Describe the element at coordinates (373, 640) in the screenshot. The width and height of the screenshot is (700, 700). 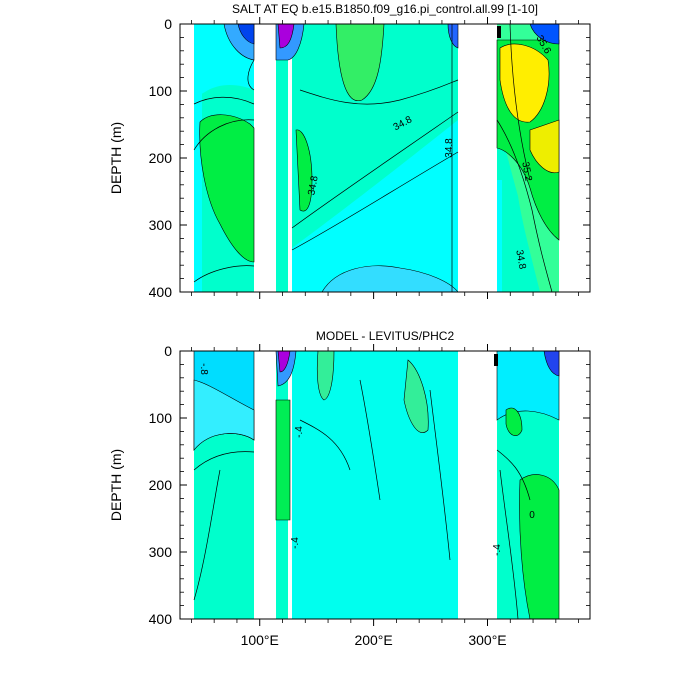
I see `x-tick-label: 200°E` at that location.